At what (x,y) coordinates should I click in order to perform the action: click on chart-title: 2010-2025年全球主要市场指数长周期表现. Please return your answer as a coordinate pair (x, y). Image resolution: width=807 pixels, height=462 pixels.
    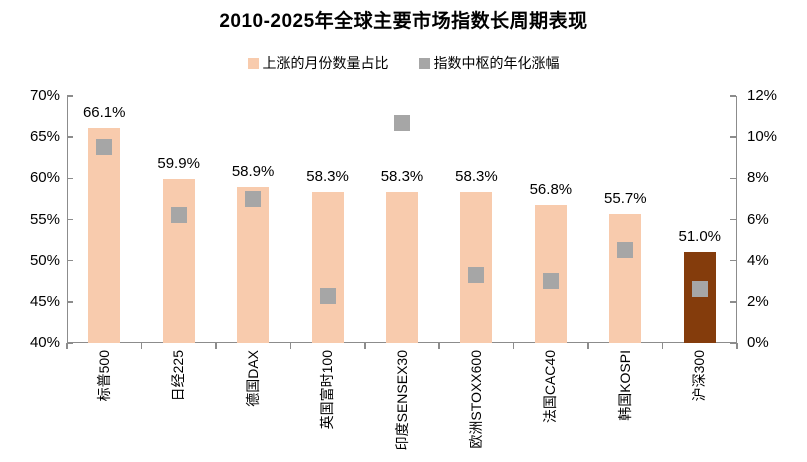
    Looking at the image, I should click on (403, 21).